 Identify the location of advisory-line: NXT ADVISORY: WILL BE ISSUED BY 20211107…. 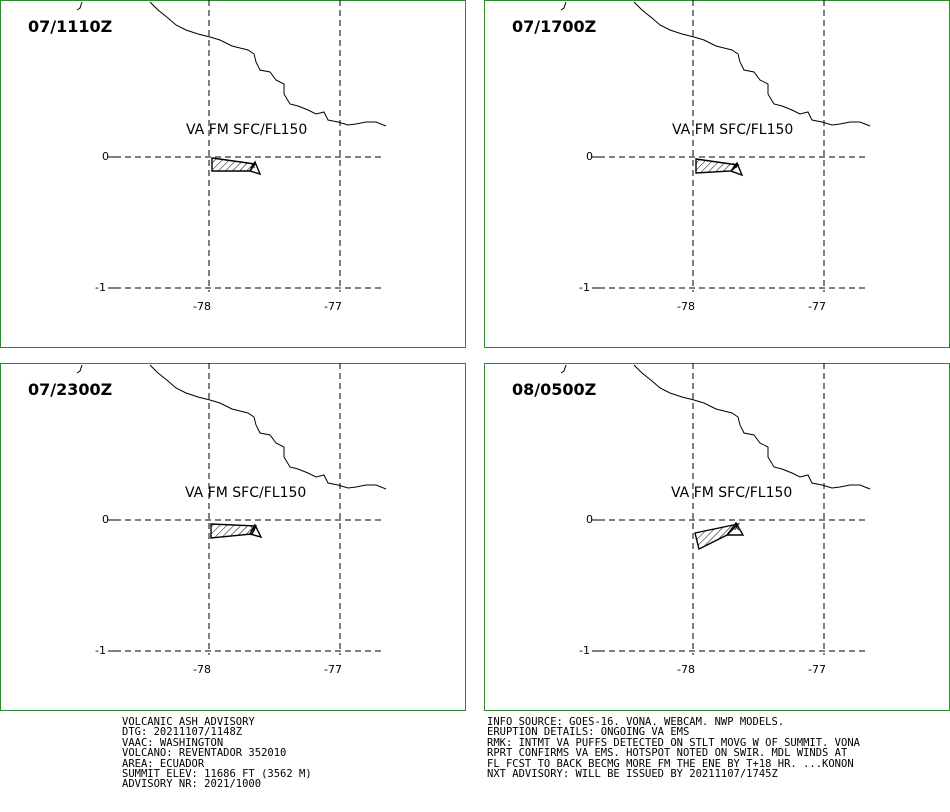
(632, 774).